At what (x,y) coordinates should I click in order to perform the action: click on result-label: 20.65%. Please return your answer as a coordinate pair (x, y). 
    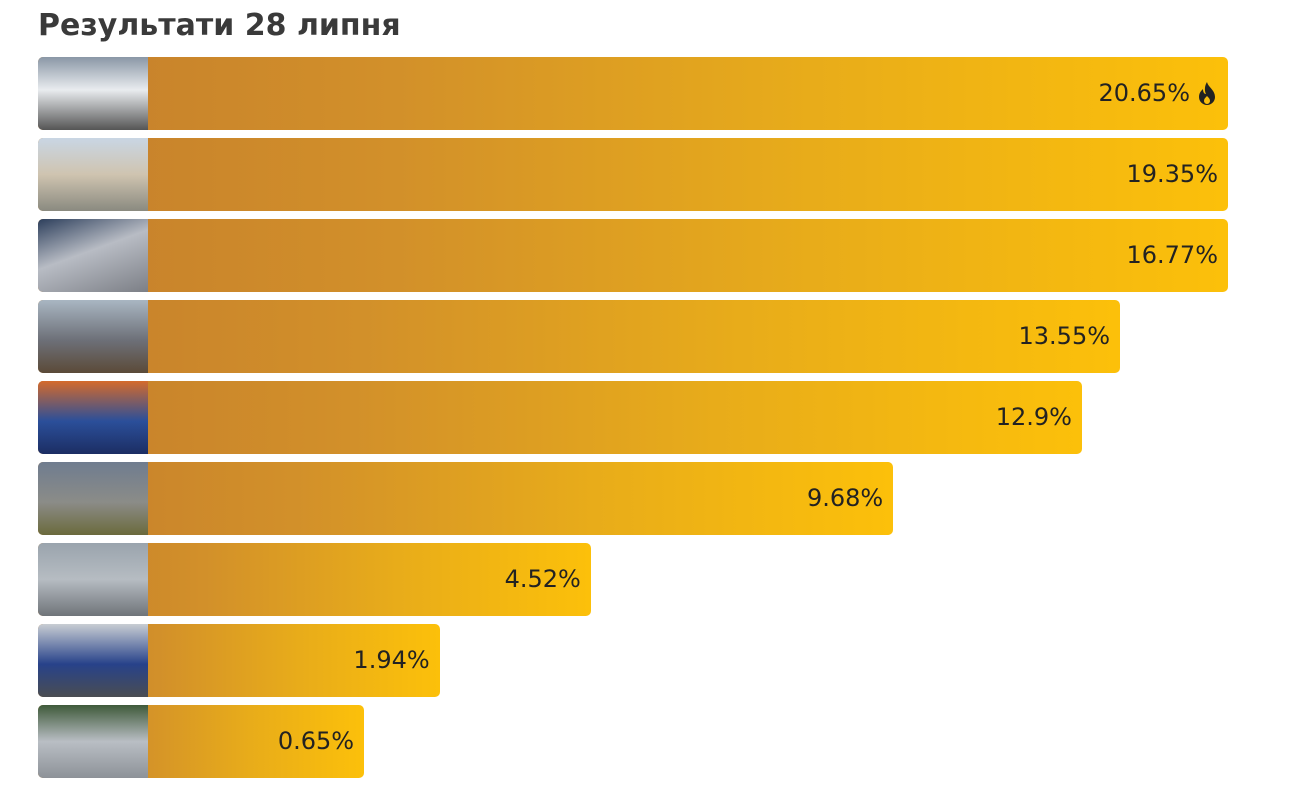
    Looking at the image, I should click on (1144, 93).